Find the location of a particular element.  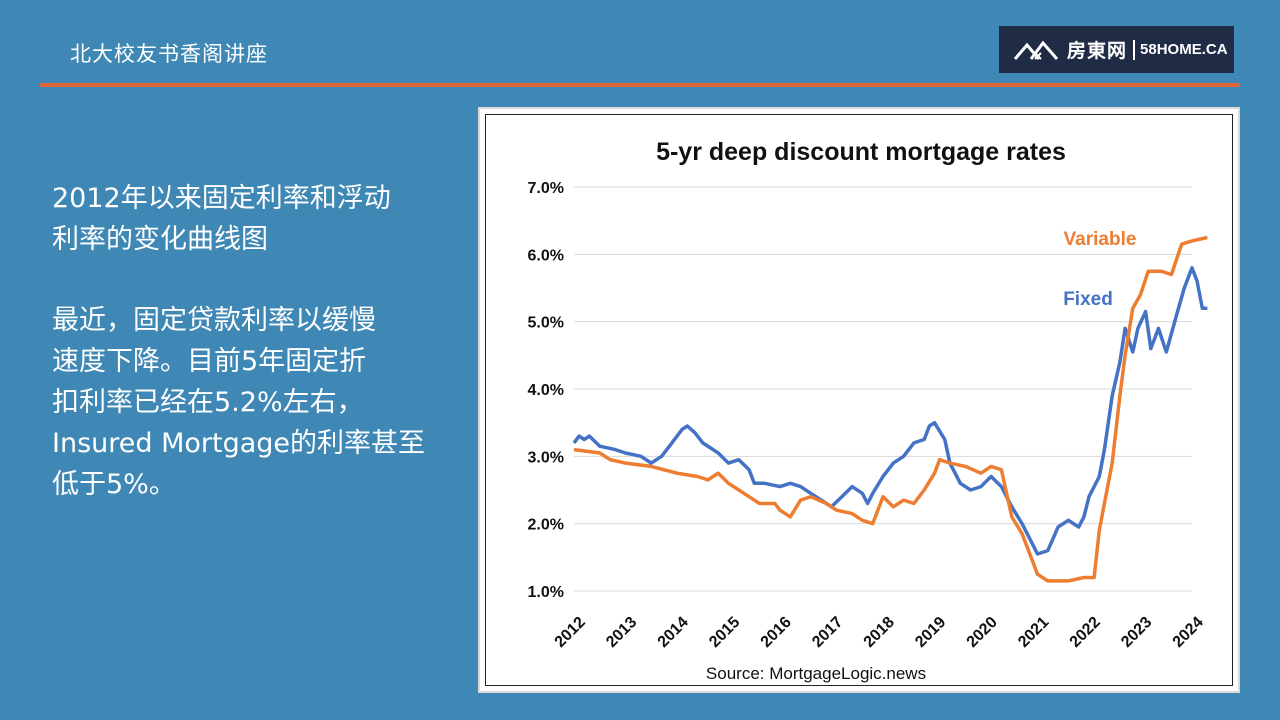

heading-line: 2012年以来固定利率和浮动 is located at coordinates (221, 198).